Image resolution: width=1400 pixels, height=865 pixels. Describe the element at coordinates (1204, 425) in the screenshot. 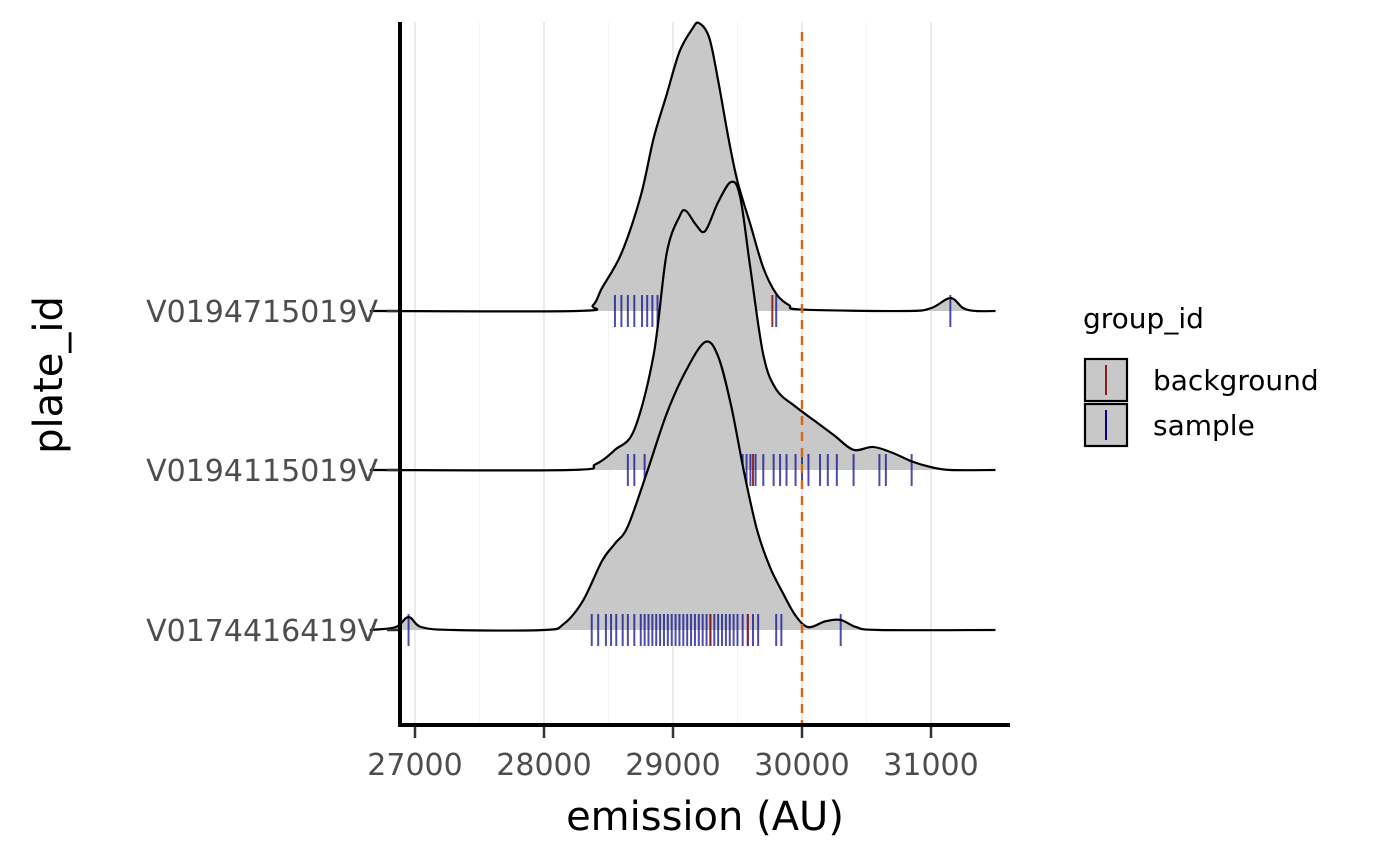

I see `legend-label: sample` at that location.